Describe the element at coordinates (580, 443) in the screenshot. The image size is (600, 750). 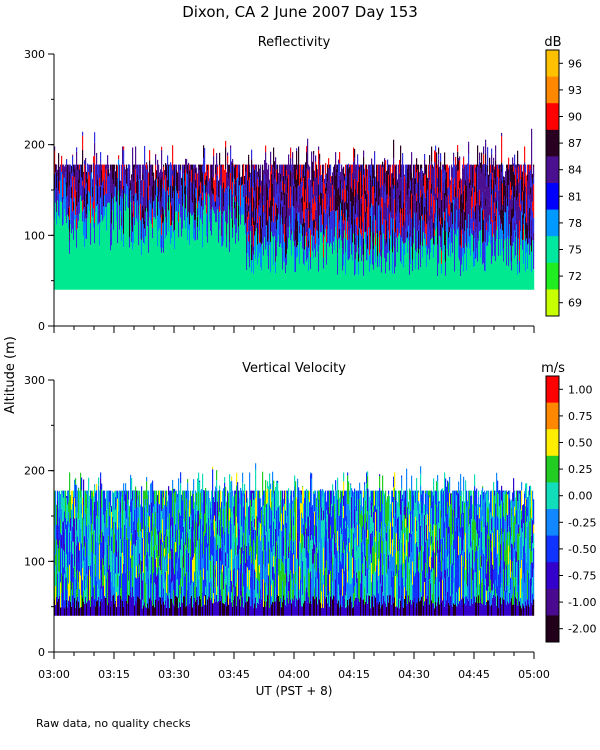
I see `colorbar-label: 0.50` at that location.